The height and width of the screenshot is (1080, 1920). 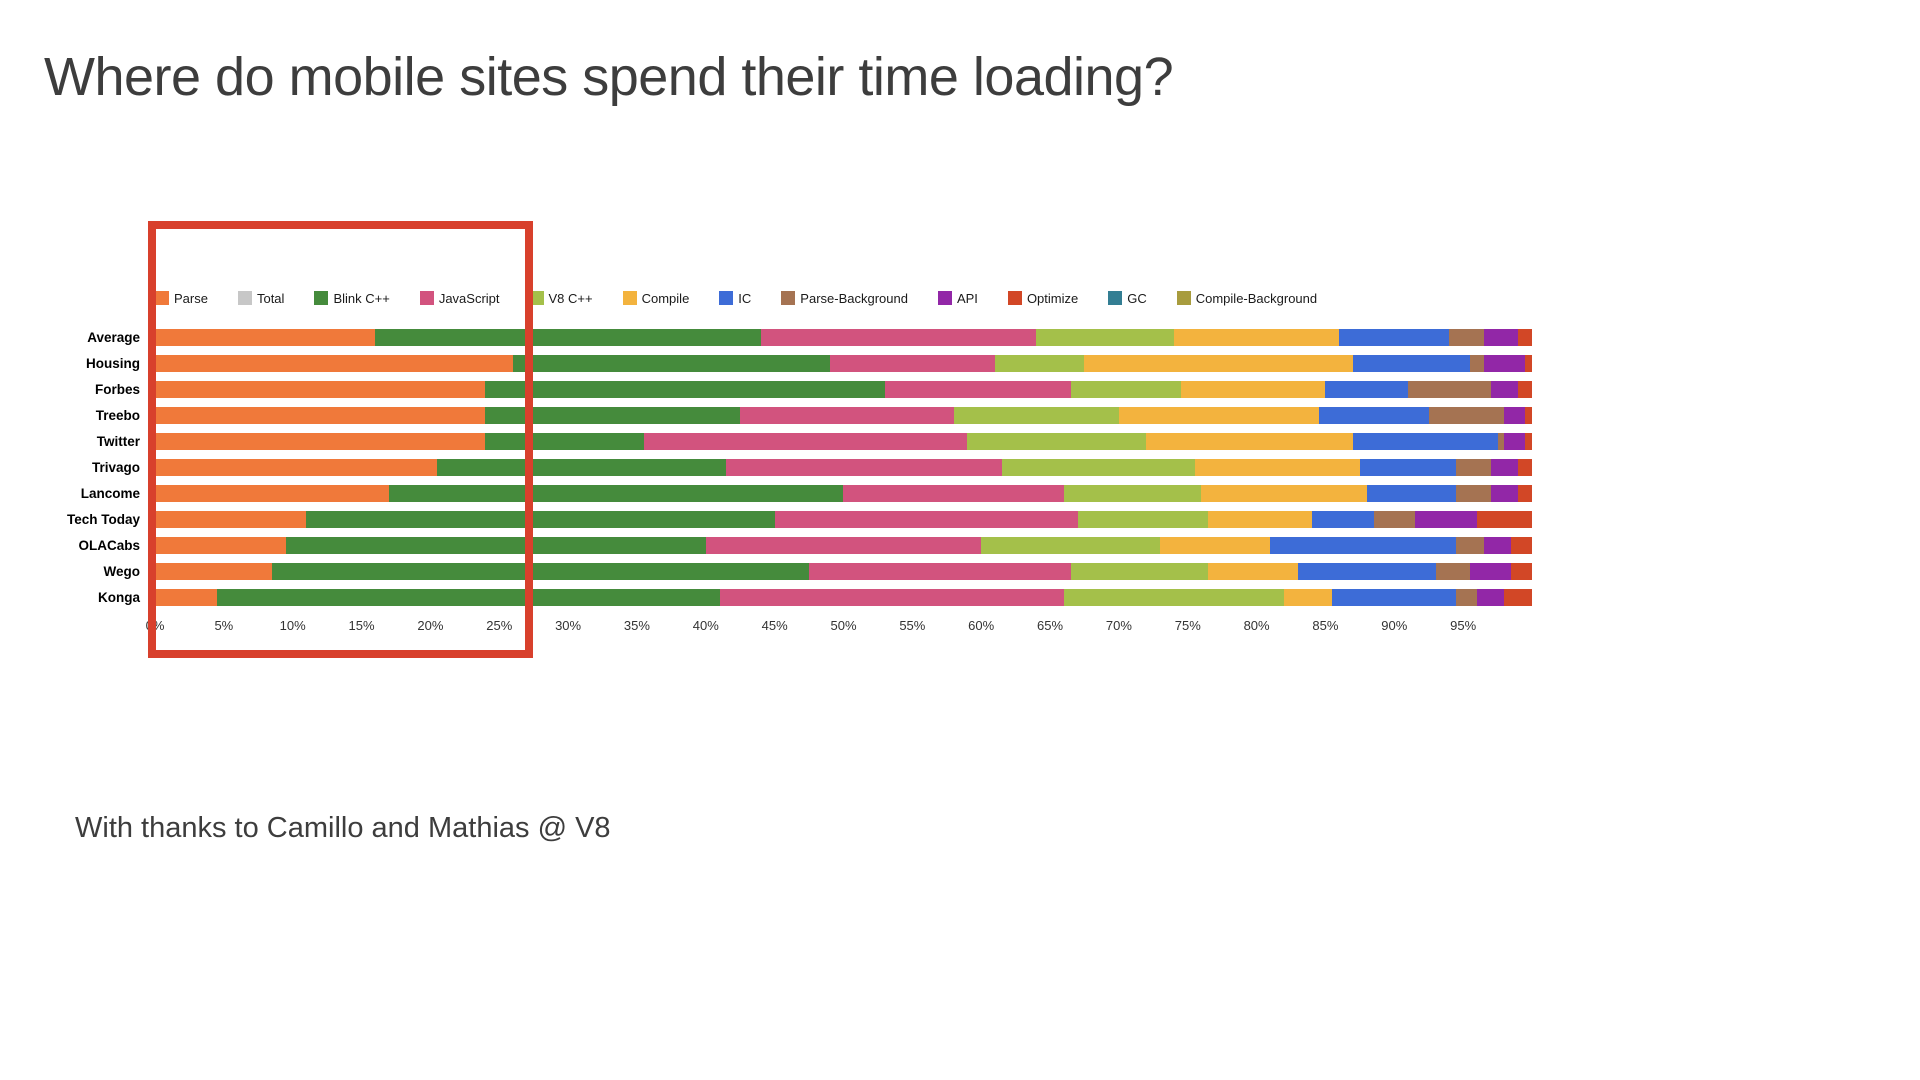 What do you see at coordinates (426, 298) in the screenshot?
I see `legend-swatch-javascript` at bounding box center [426, 298].